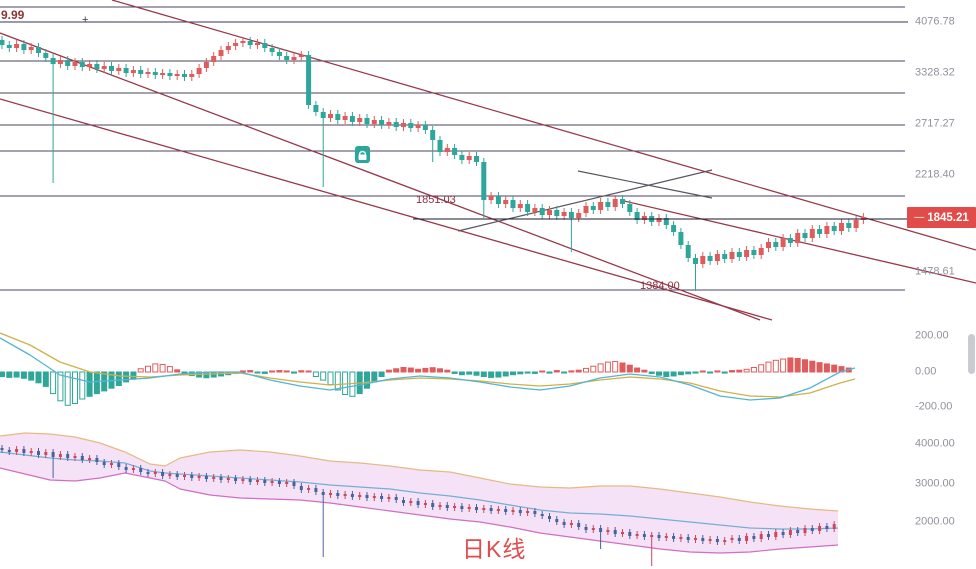 The width and height of the screenshot is (976, 569). I want to click on lock-marker-icon, so click(362, 154).